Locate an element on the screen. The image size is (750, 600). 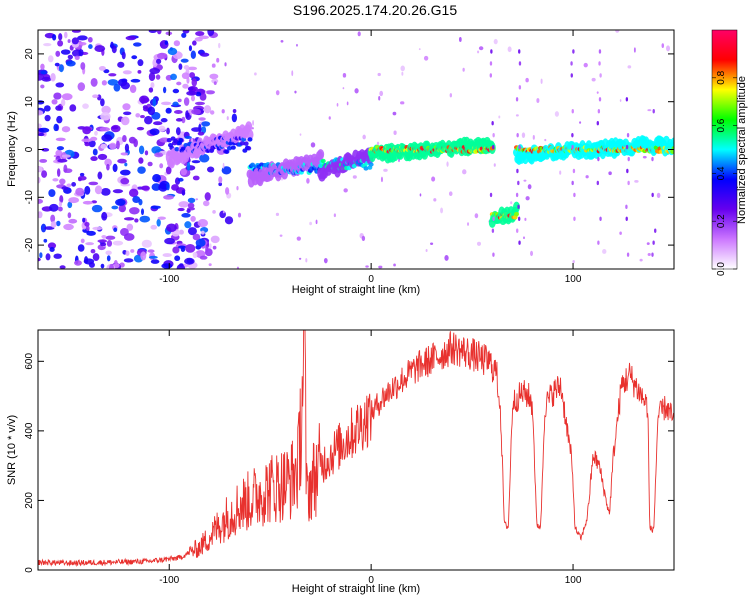
spectrogram-track-blob is located at coordinates (169, 140).